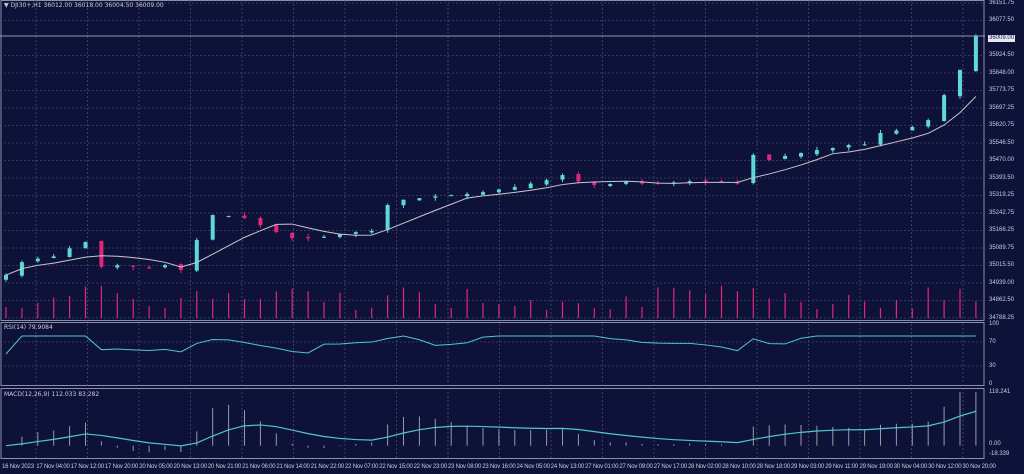 This screenshot has height=474, width=1024. Describe the element at coordinates (26, 5) in the screenshot. I see `symbol-label: DJI30+,H1` at that location.